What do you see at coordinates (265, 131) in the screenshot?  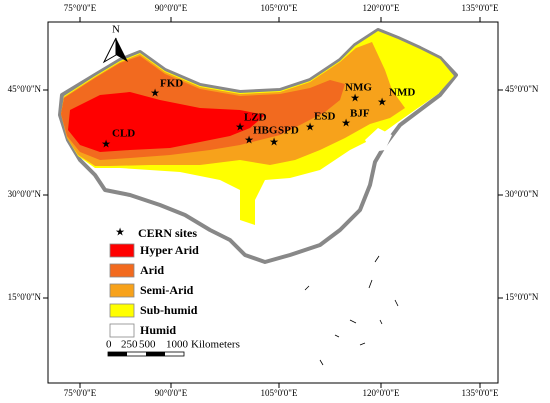 I see `site-label: HBG` at bounding box center [265, 131].